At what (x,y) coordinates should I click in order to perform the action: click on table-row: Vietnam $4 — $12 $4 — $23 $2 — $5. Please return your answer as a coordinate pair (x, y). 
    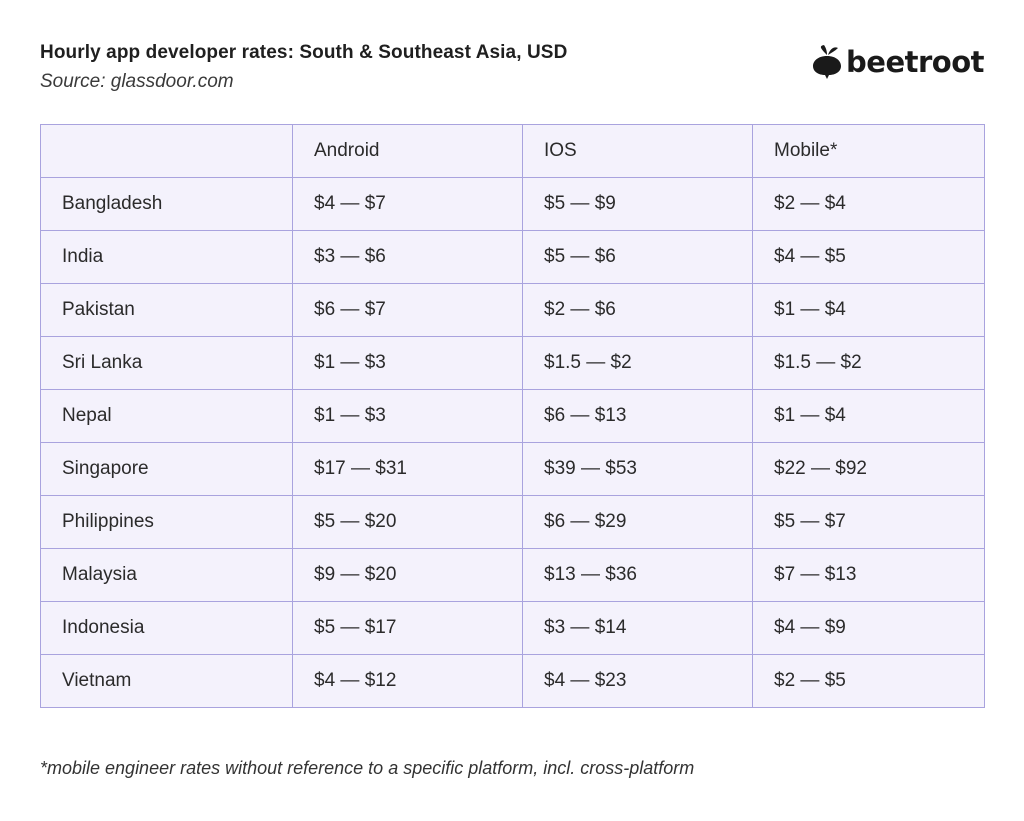
    Looking at the image, I should click on (512, 681).